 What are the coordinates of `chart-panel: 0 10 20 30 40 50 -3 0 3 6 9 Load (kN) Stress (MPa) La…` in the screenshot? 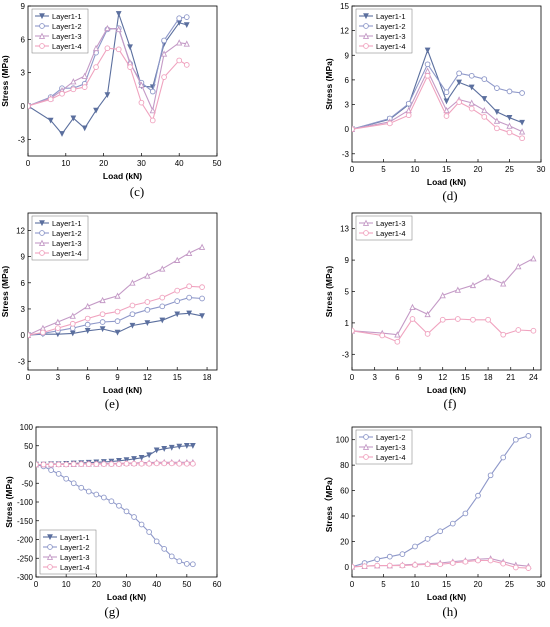 It's located at (111, 100).